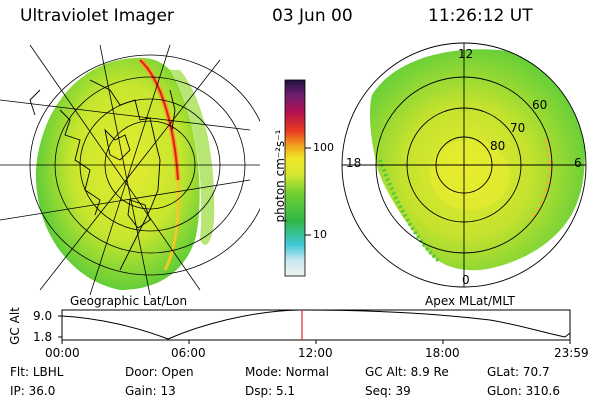  Describe the element at coordinates (320, 234) in the screenshot. I see `colorbar-tick-10: 10` at that location.